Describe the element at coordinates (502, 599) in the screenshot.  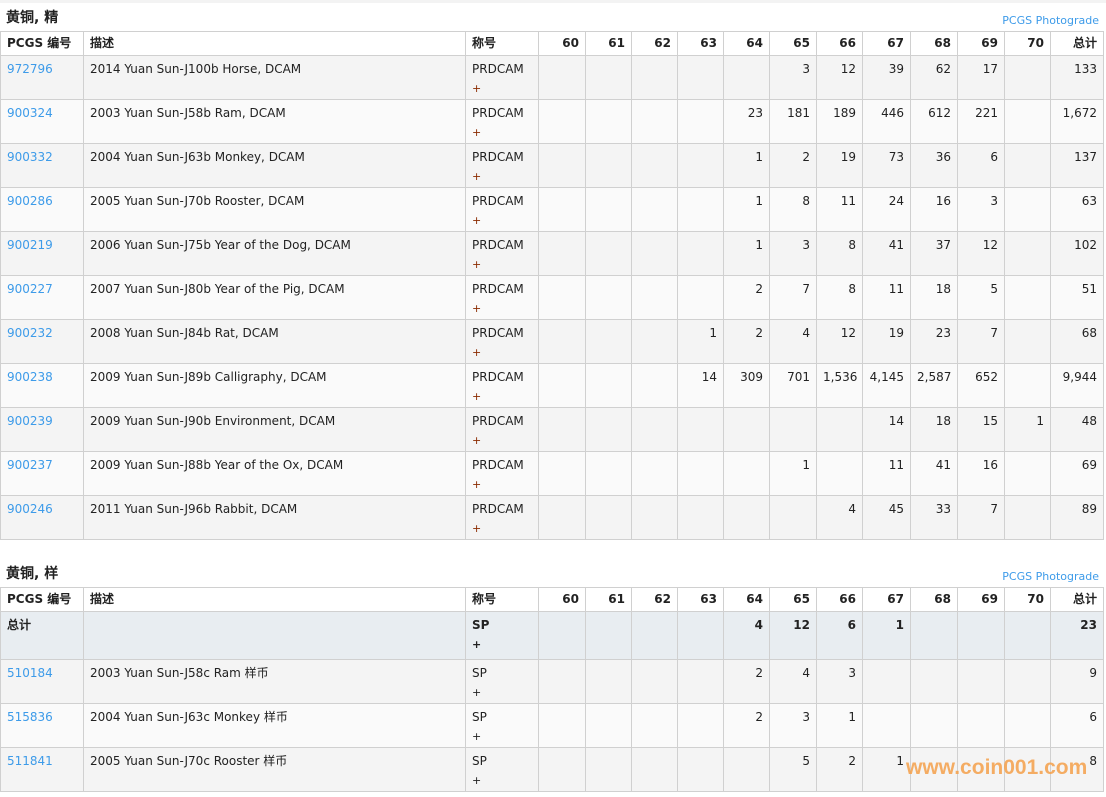
I see `header-designation: 称号` at that location.